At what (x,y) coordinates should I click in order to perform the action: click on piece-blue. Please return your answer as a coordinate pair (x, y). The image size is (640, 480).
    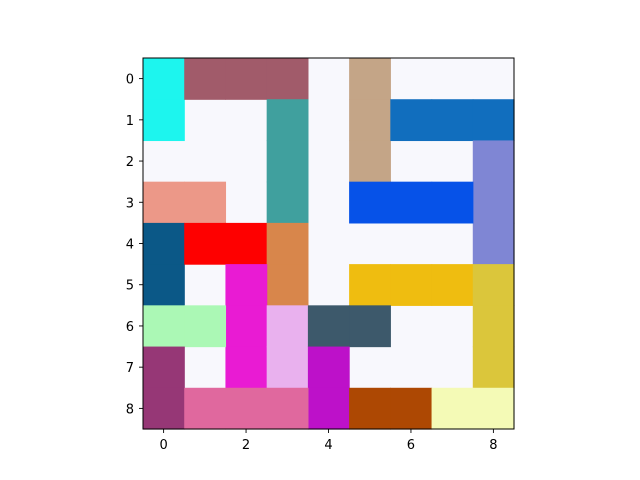
    Looking at the image, I should click on (452, 120).